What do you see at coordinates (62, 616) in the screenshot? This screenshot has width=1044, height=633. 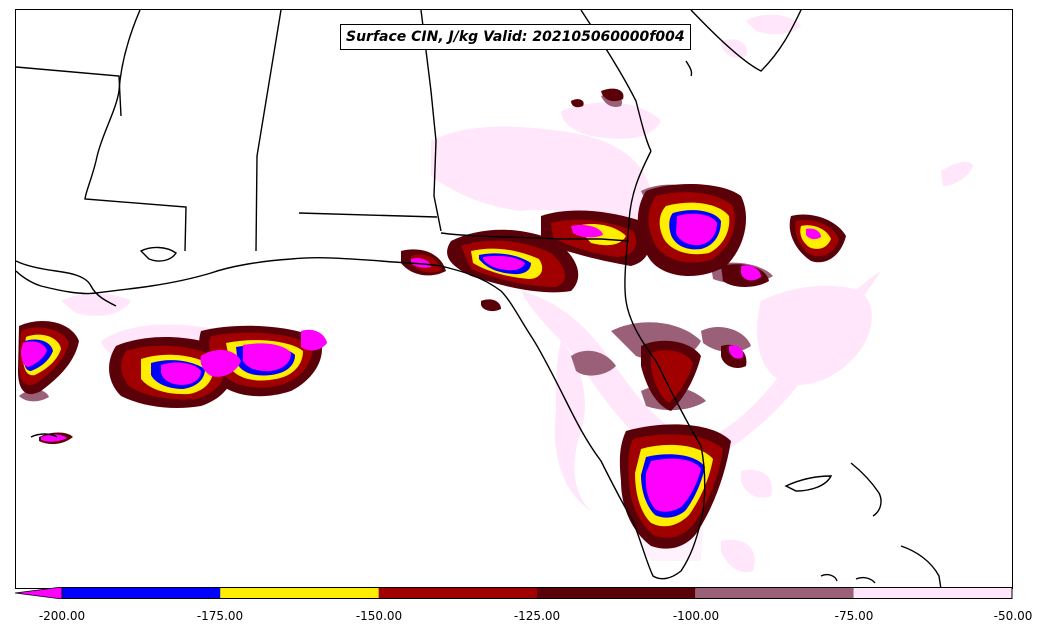 I see `colorbar-tick-label: -200.00` at bounding box center [62, 616].